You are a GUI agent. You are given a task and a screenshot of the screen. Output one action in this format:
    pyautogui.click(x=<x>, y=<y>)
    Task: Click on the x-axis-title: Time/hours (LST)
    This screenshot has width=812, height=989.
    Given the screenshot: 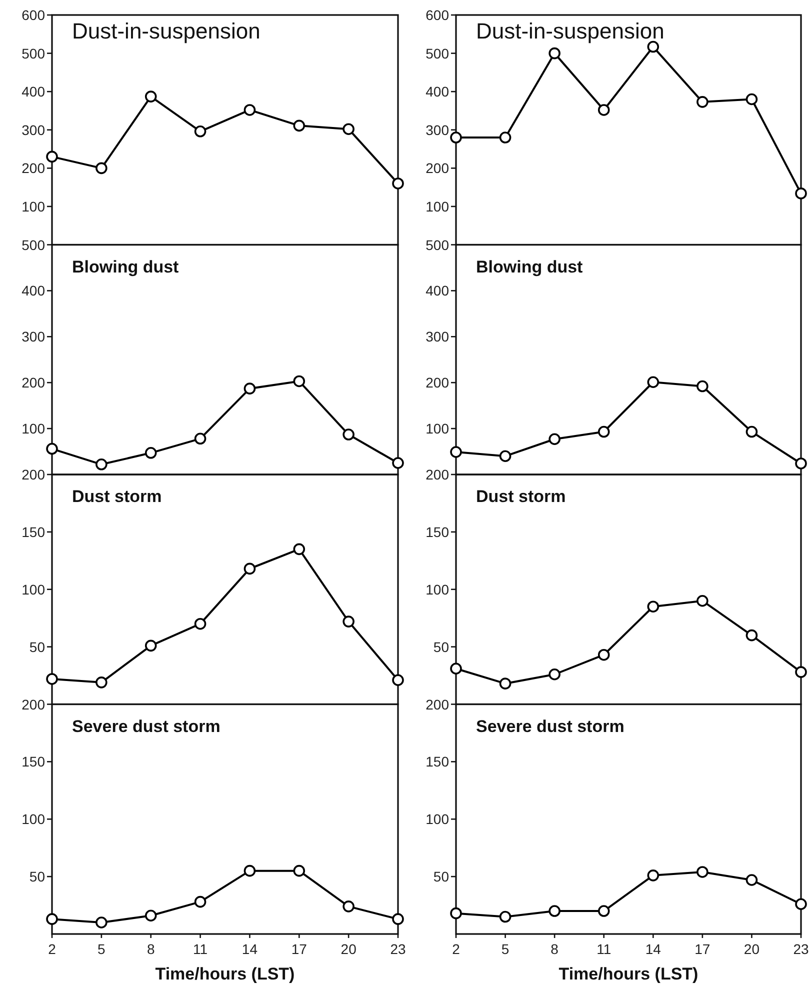 What is the action you would take?
    pyautogui.click(x=225, y=974)
    